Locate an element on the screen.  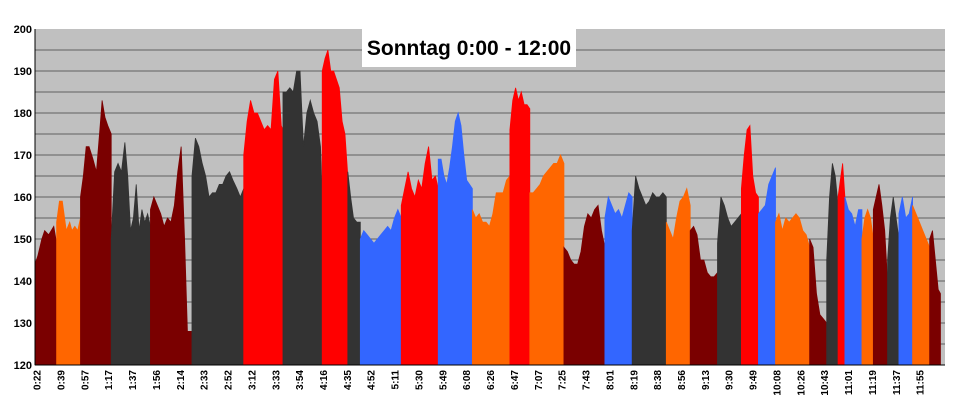
y-tick-label: 190 is located at coordinates (23, 72).